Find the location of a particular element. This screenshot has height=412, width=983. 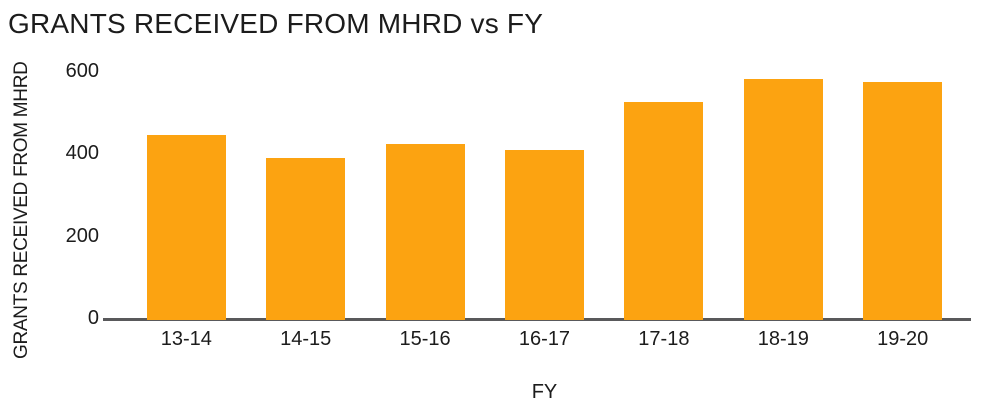

x-tick-label: 19-20 is located at coordinates (903, 339).